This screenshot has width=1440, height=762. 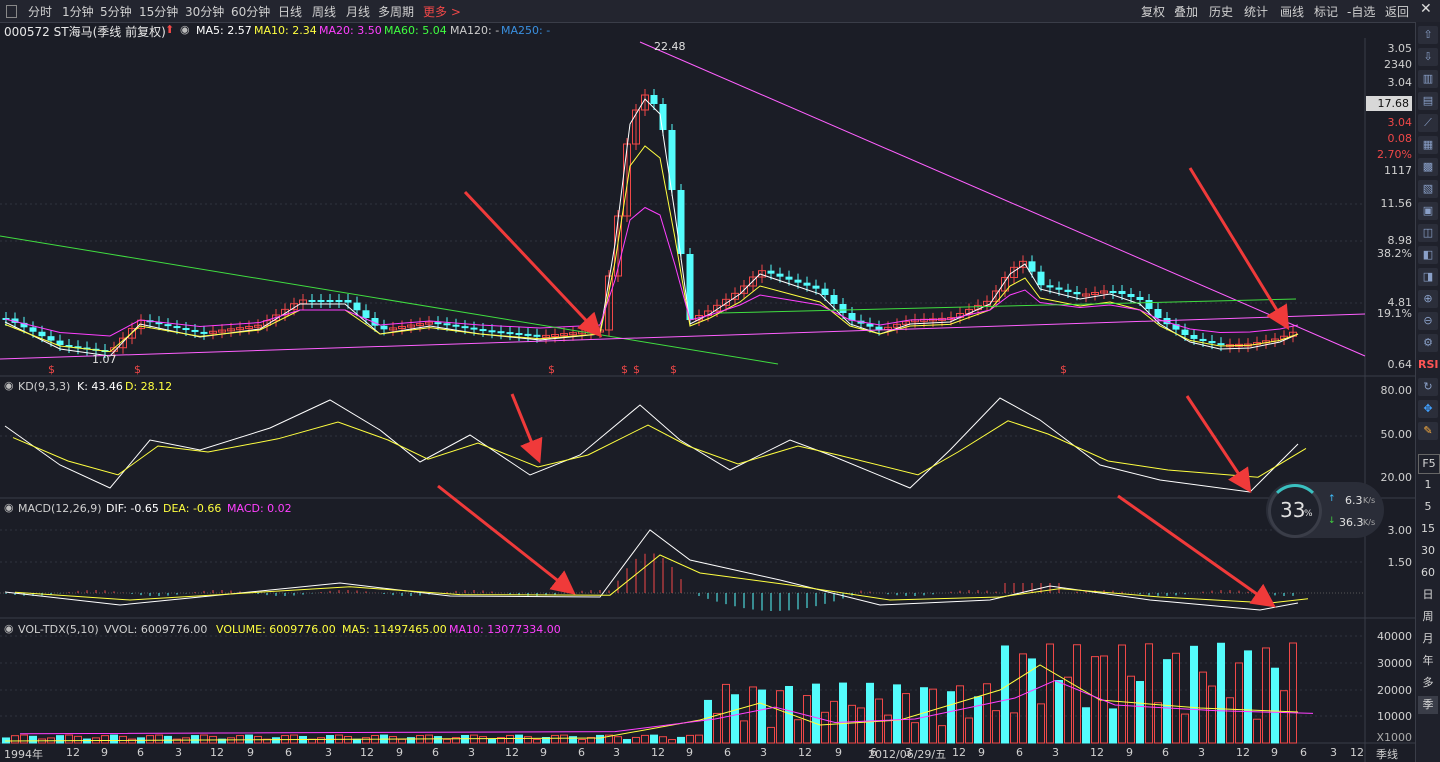 I want to click on tab-monthly: 月线, so click(x=358, y=12).